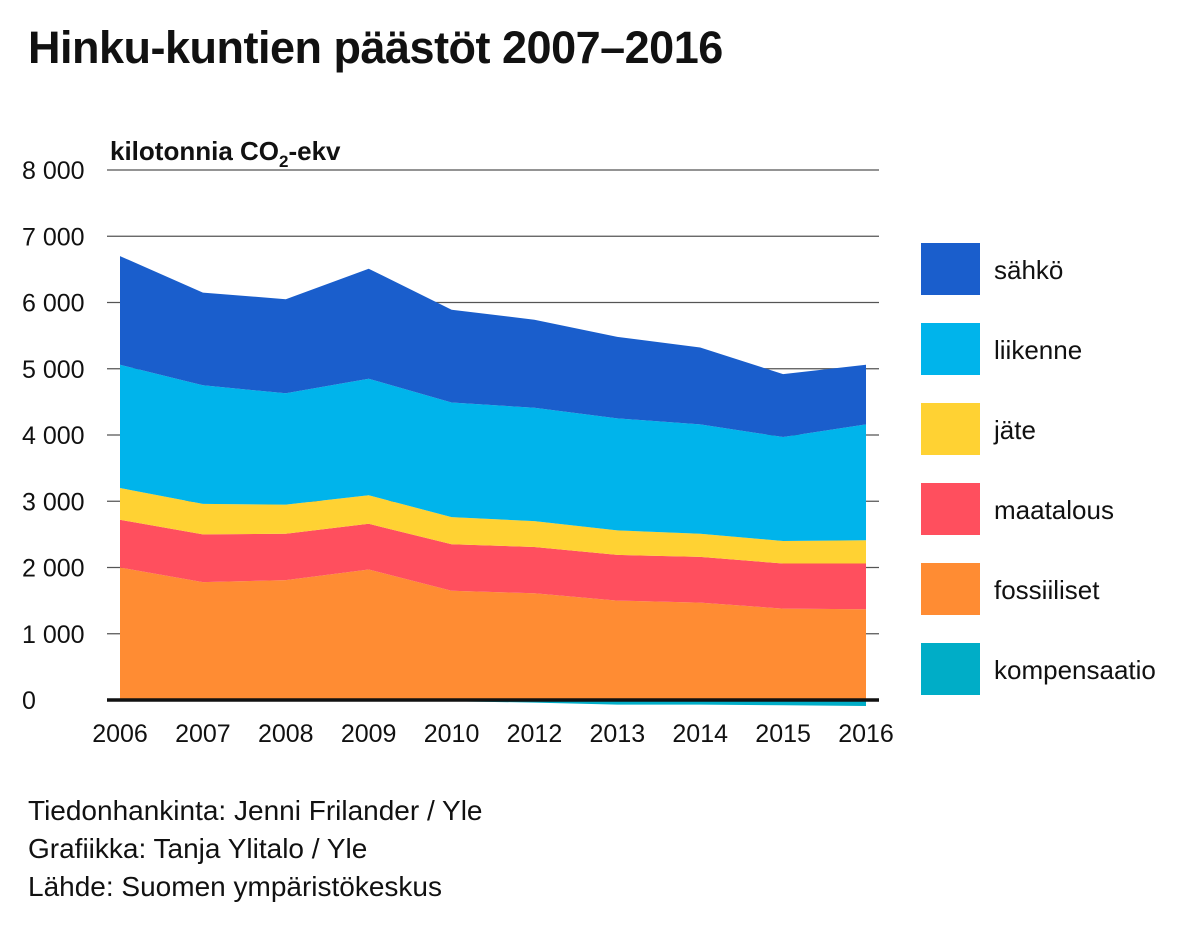 This screenshot has width=1199, height=950. What do you see at coordinates (493, 452) in the screenshot?
I see `area-liikenne` at bounding box center [493, 452].